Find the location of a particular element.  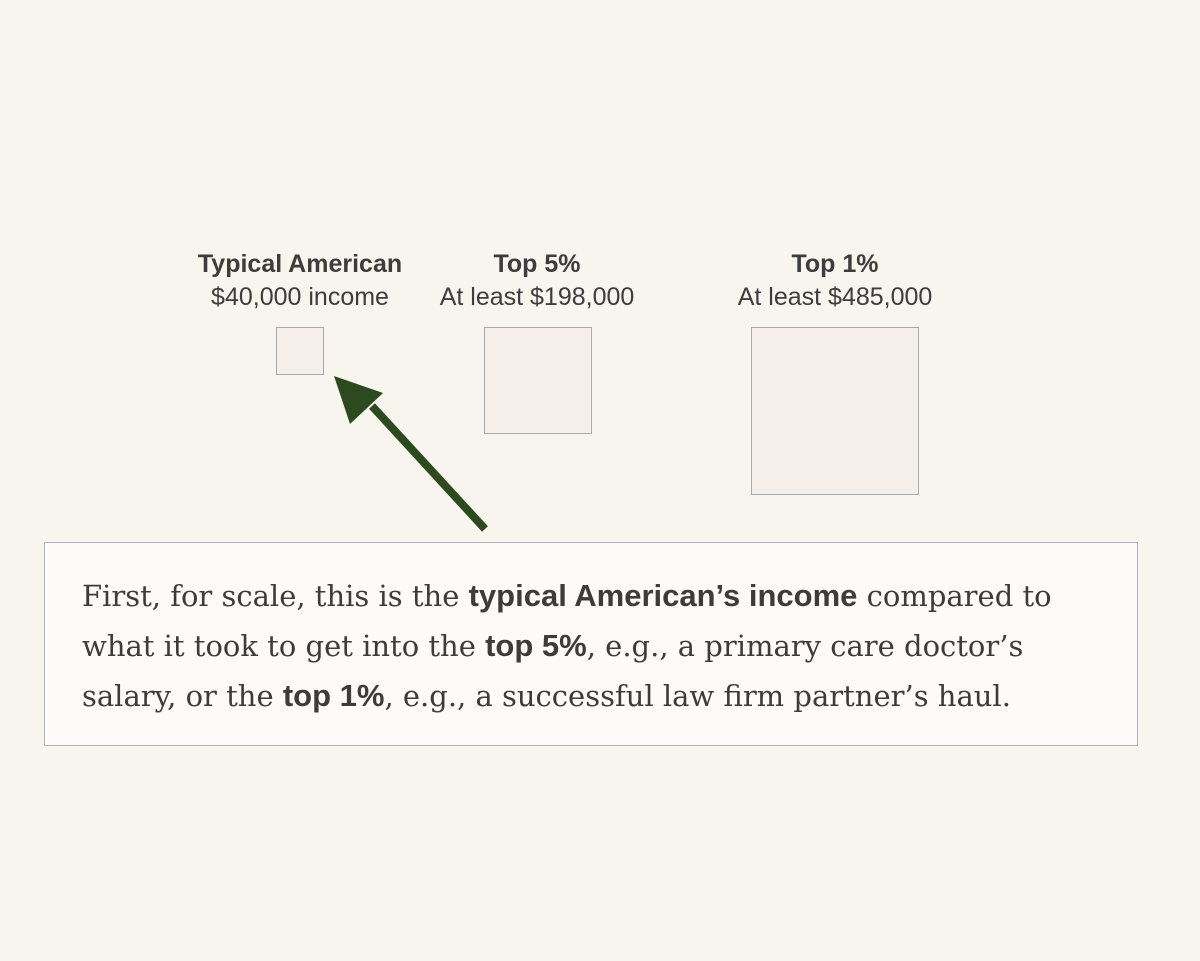

callout-emphasis: top 5% is located at coordinates (536, 645).